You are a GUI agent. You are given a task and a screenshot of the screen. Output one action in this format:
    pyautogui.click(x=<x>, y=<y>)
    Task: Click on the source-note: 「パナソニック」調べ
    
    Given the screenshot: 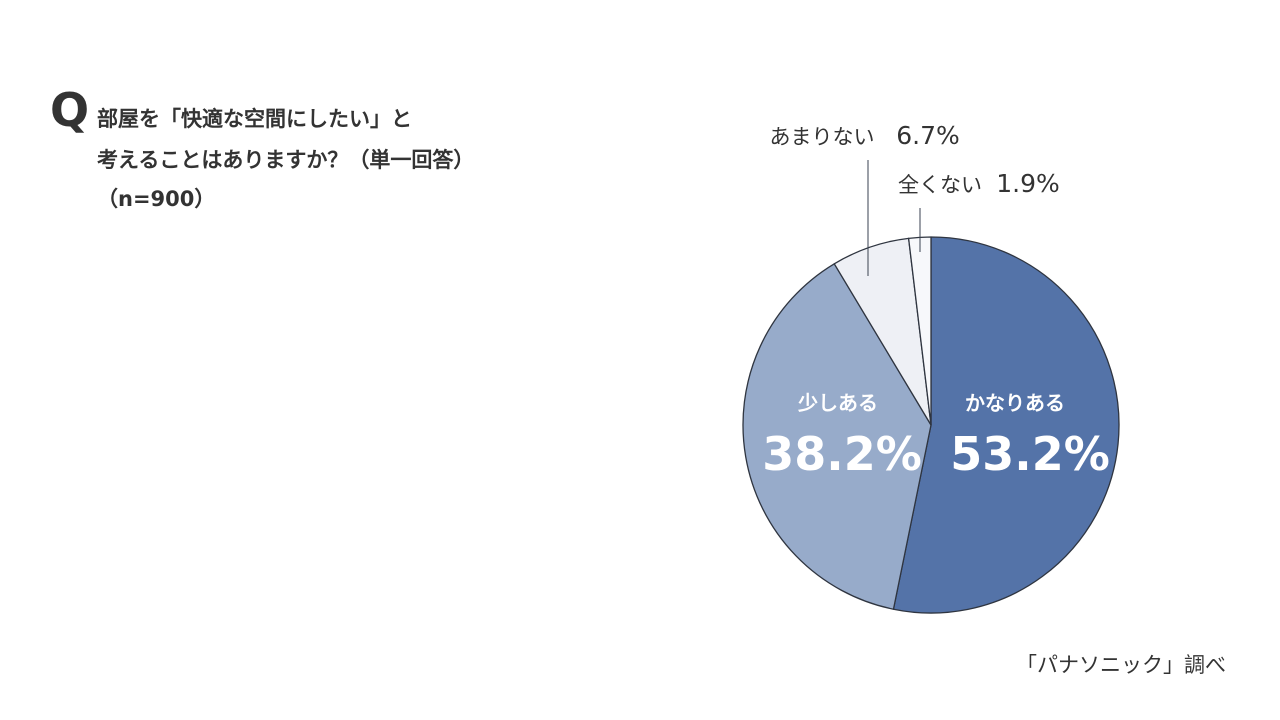 What is the action you would take?
    pyautogui.click(x=1121, y=665)
    